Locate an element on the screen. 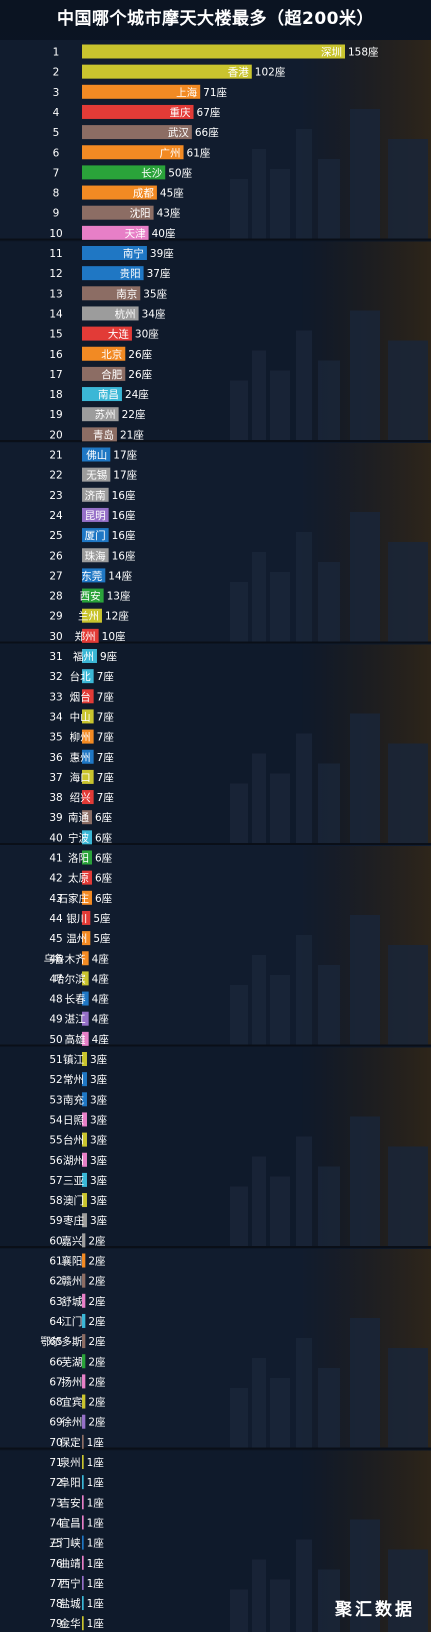 Image resolution: width=431 pixels, height=1632 pixels. city-label: 徐州 is located at coordinates (71, 1422).